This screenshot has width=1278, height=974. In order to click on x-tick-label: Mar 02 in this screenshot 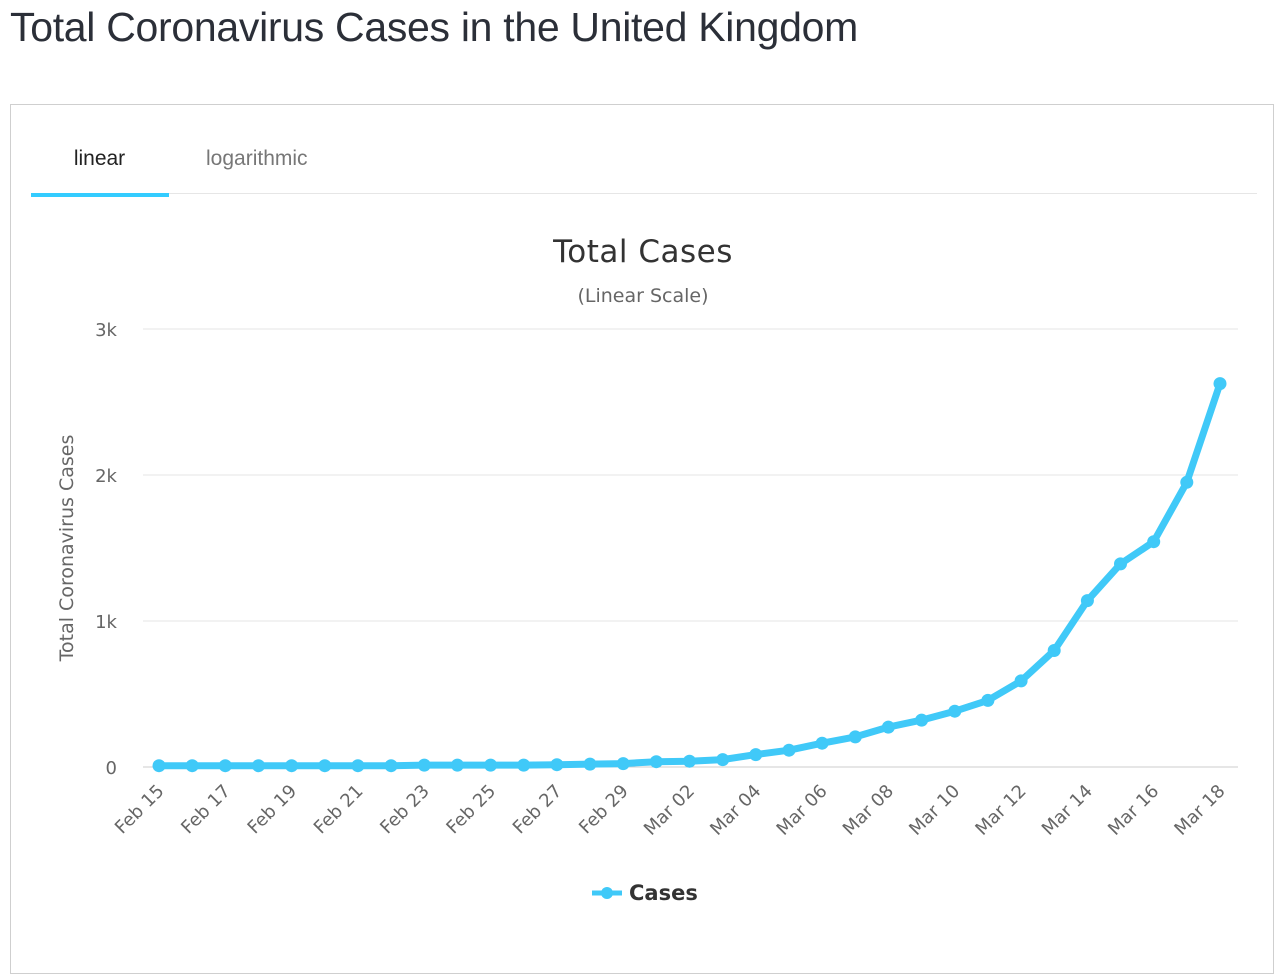, I will do `click(669, 810)`.